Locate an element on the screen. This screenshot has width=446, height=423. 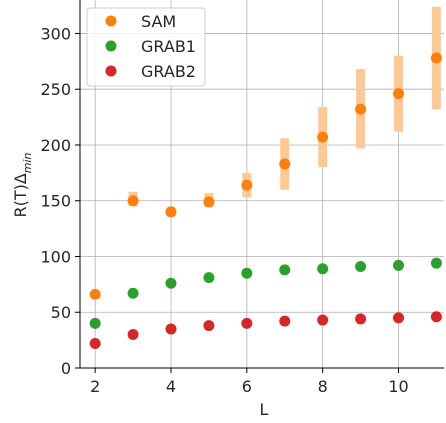
y-tick-label: 300 is located at coordinates (55, 33).